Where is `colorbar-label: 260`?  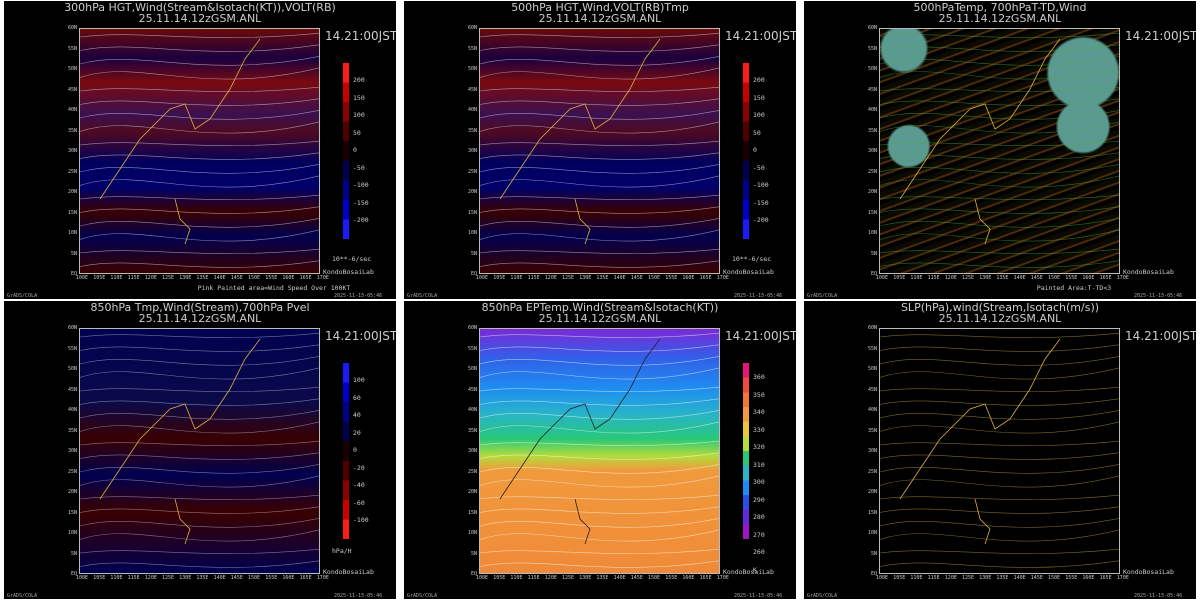 colorbar-label: 260 is located at coordinates (759, 552).